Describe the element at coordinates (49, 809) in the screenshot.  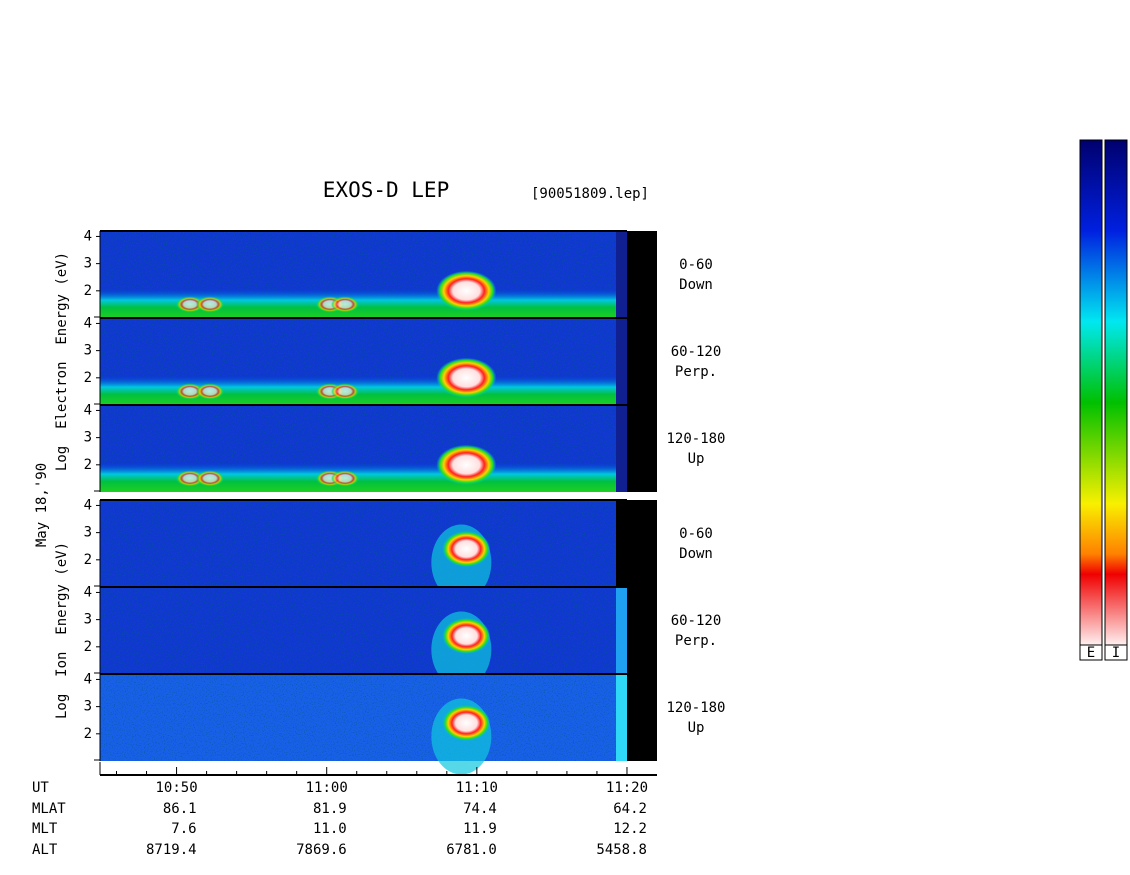
I see `orbit-row-label: MLAT` at that location.